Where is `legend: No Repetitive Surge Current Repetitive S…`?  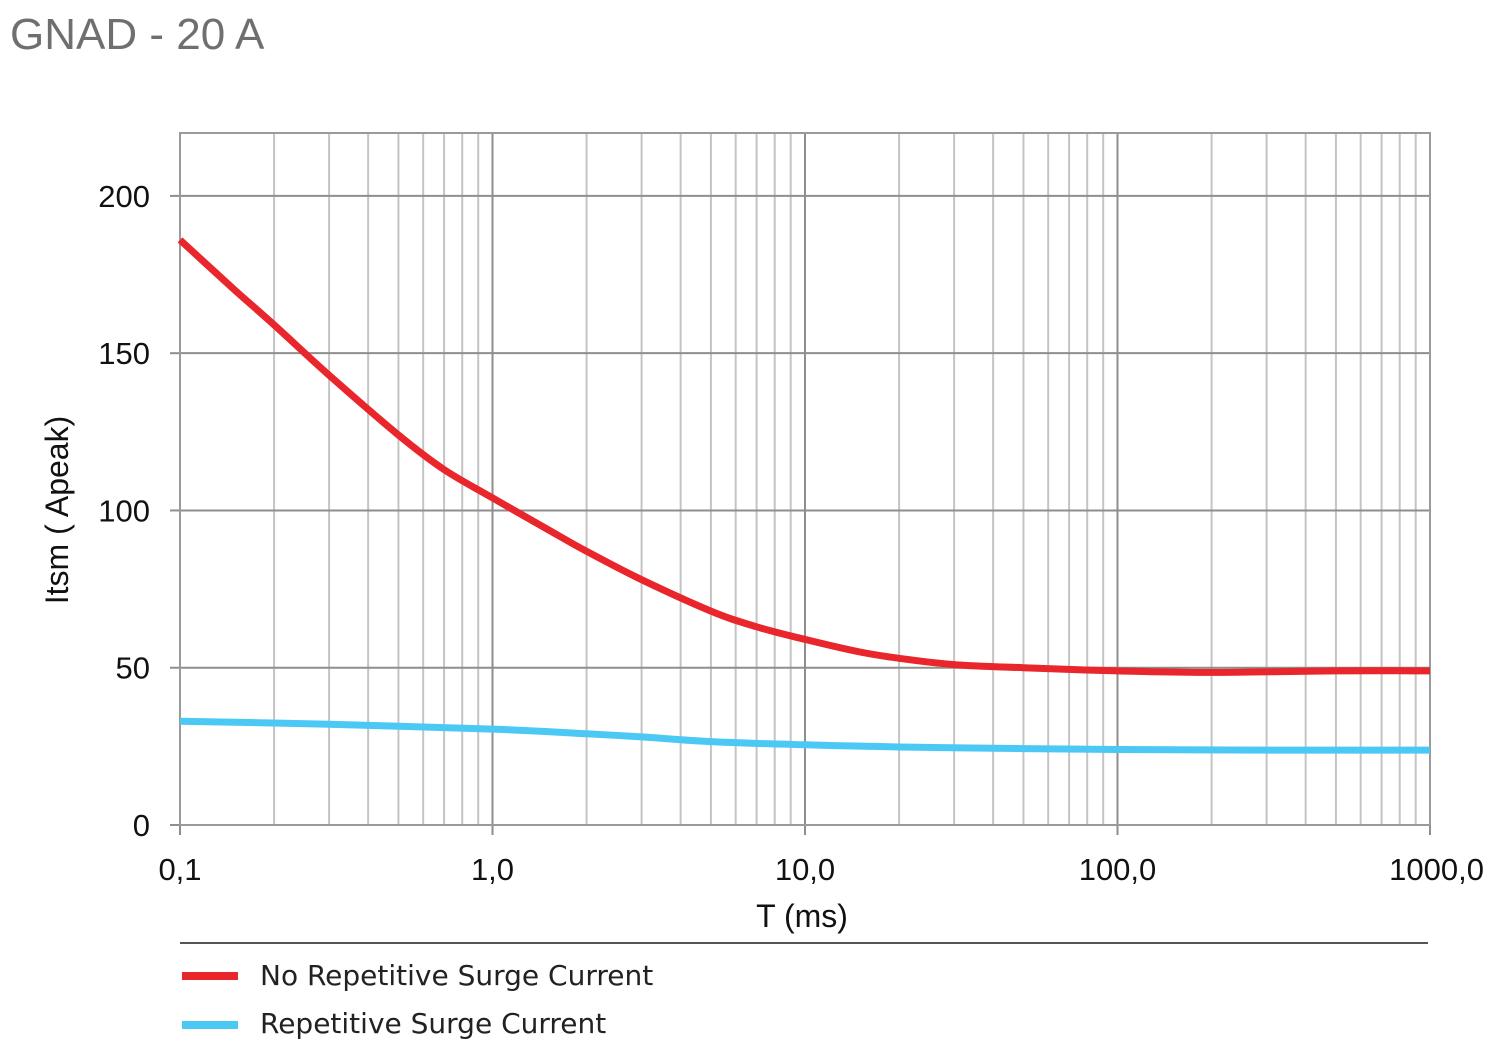
legend: No Repetitive Surge Current Repetitive S… is located at coordinates (417, 999).